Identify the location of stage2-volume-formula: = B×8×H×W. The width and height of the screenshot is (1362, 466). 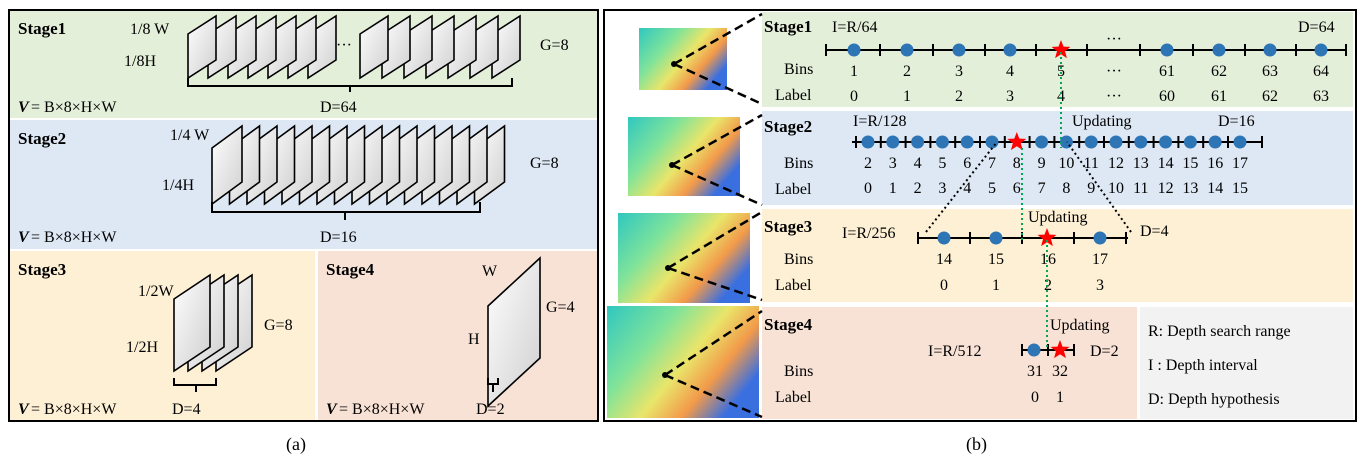
(74, 237).